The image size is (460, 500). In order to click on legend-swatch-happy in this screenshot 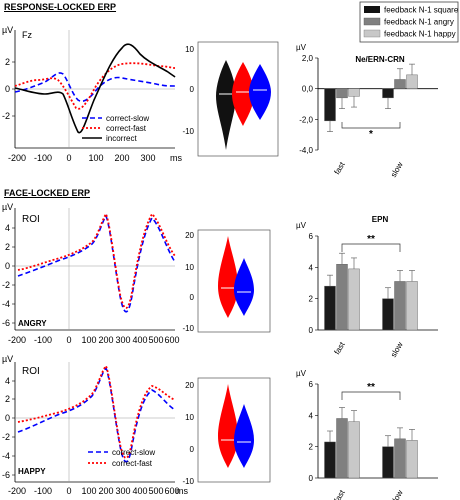, I will do `click(372, 33)`.